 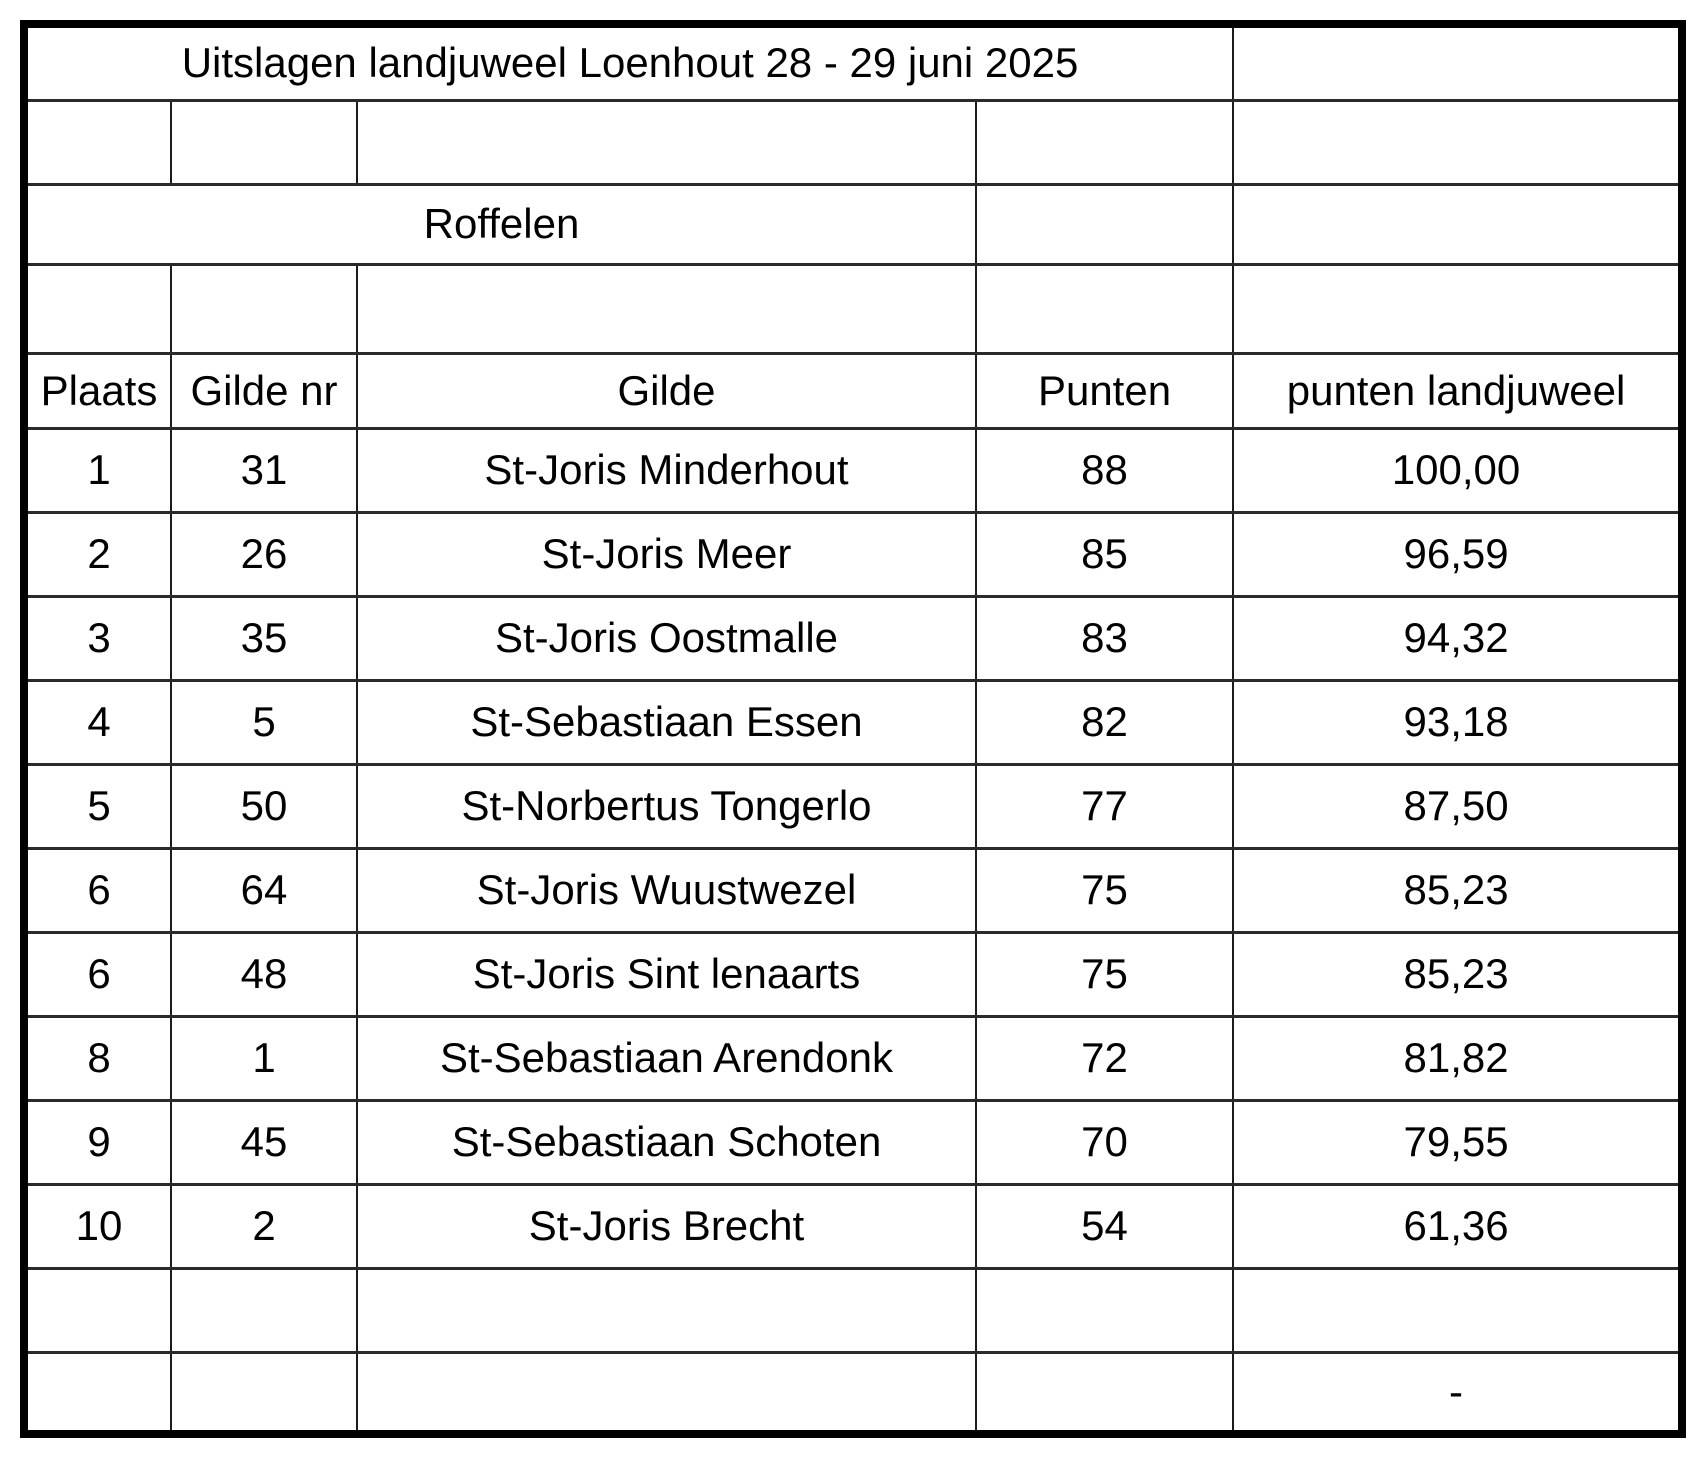 I want to click on section-row: Roffelen, so click(x=853, y=224).